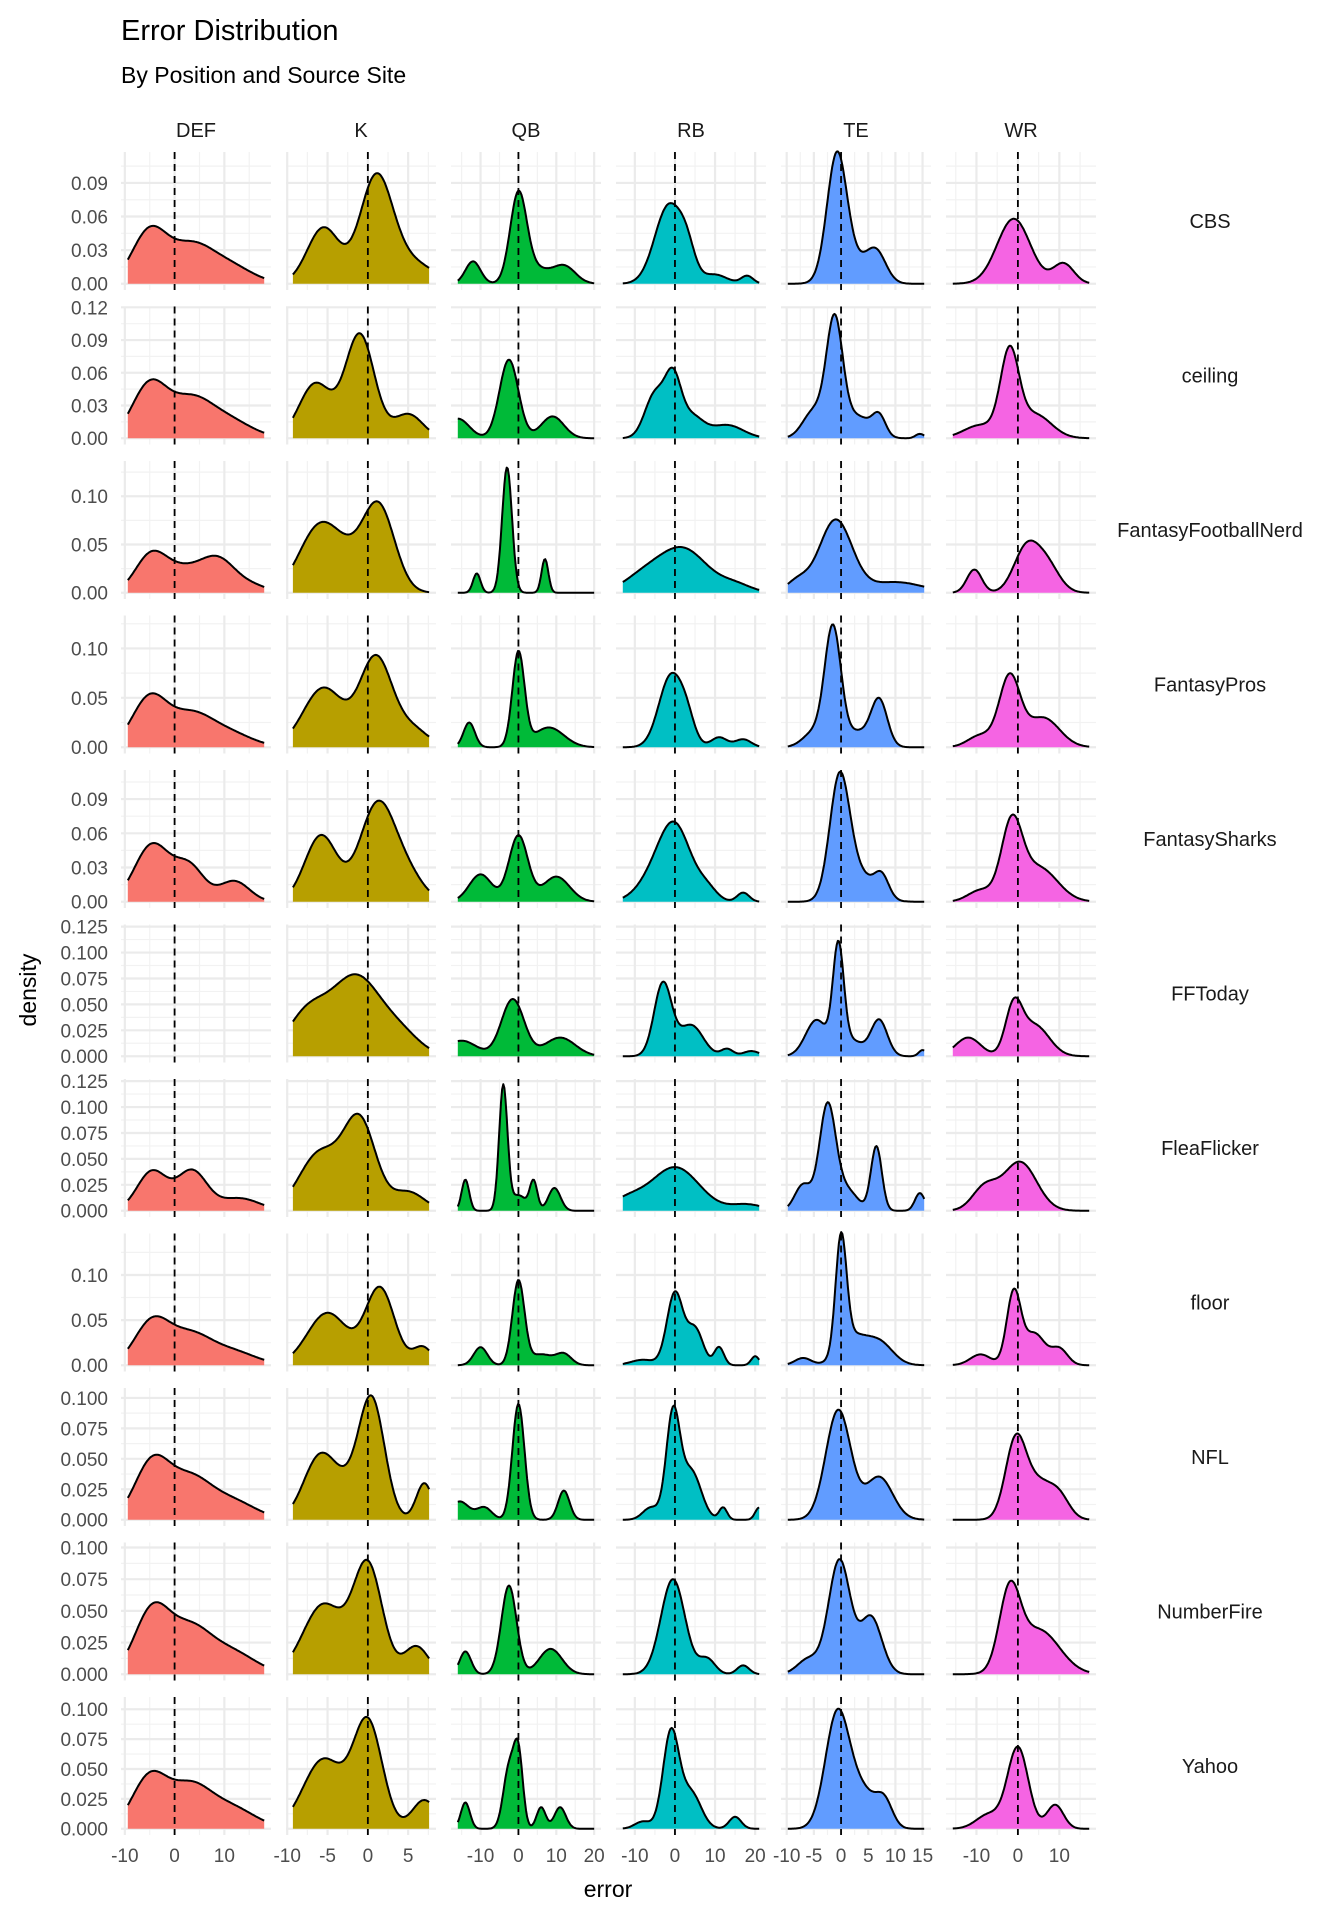  What do you see at coordinates (89, 407) in the screenshot?
I see `y-tick-label: 0.03` at bounding box center [89, 407].